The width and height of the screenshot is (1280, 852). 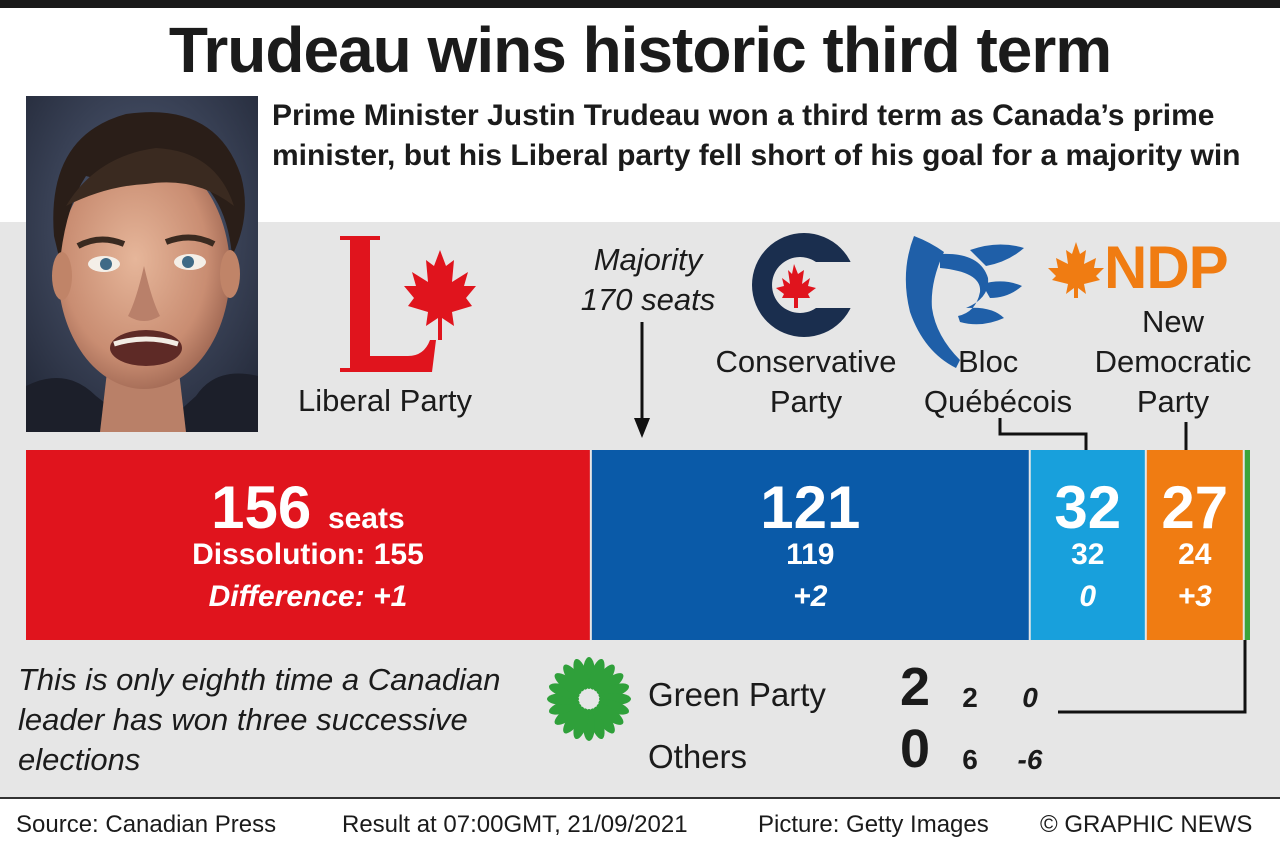 I want to click on bloc-leader-line, so click(x=1043, y=438).